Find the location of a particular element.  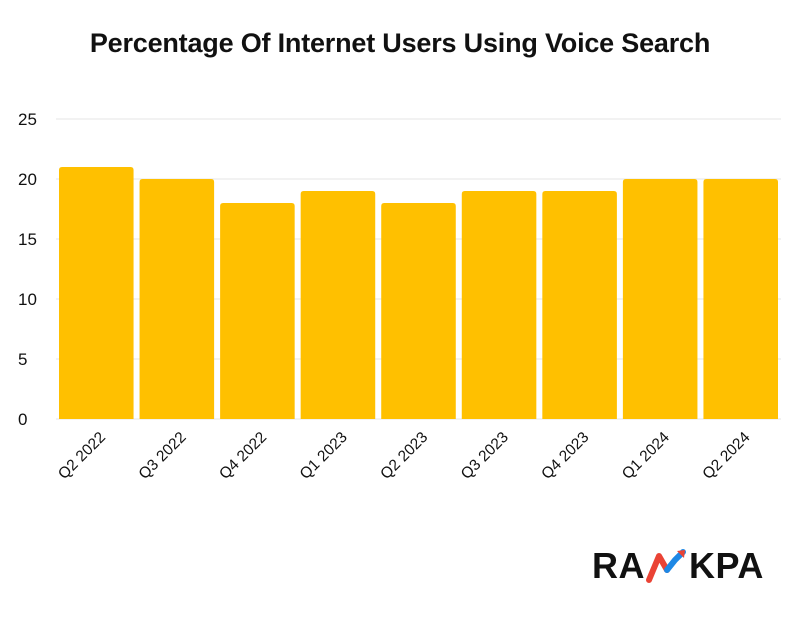

bar-q2-2023 is located at coordinates (418, 311).